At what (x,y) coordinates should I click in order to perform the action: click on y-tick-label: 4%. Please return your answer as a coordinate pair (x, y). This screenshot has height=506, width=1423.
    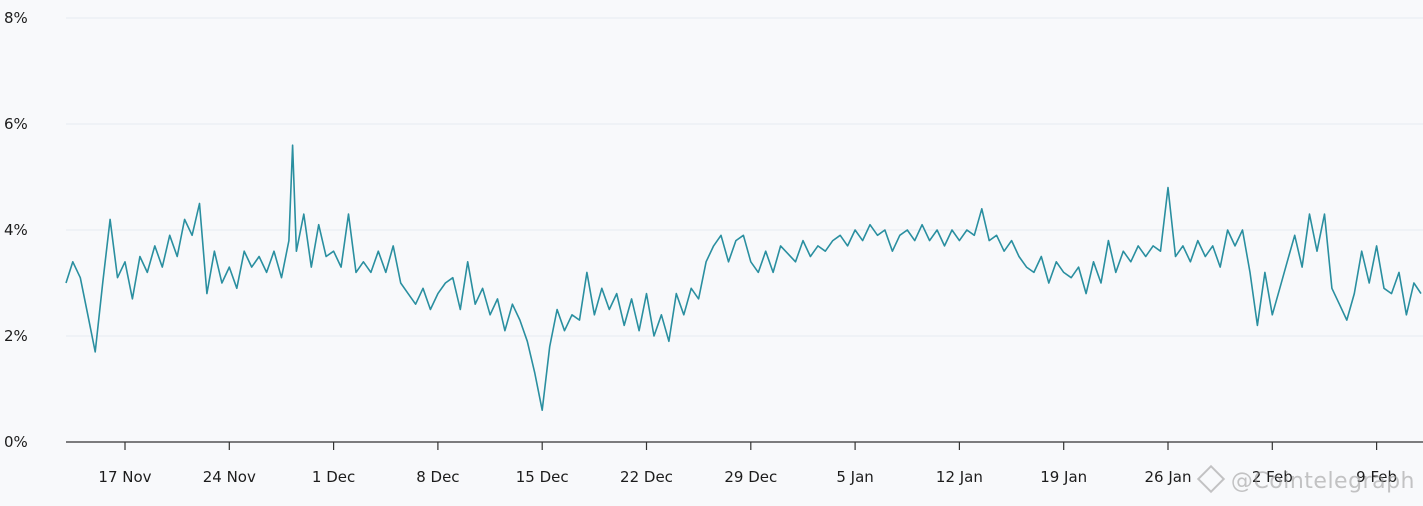
    Looking at the image, I should click on (16, 230).